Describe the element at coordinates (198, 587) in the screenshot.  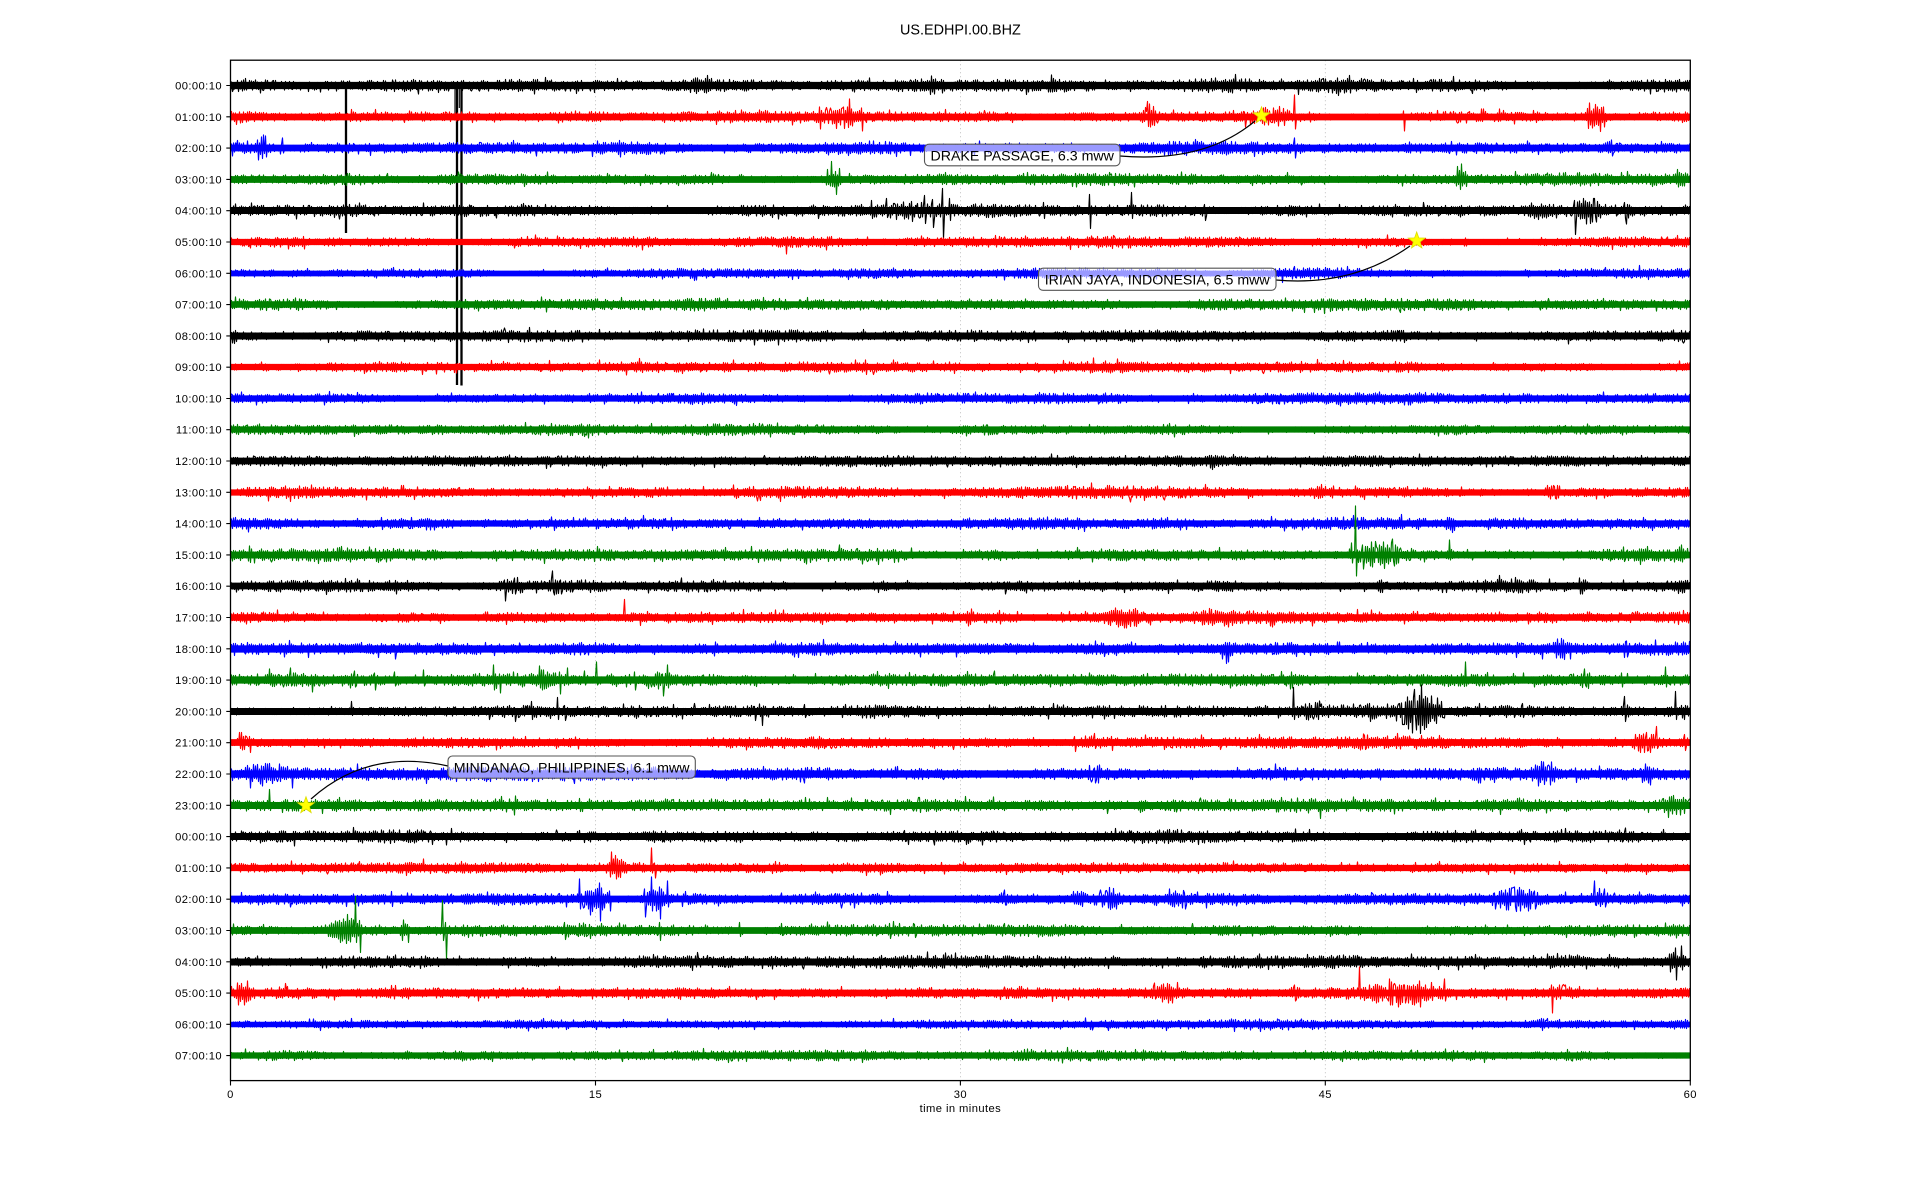
I see `svg-text: 16:00:10` at that location.